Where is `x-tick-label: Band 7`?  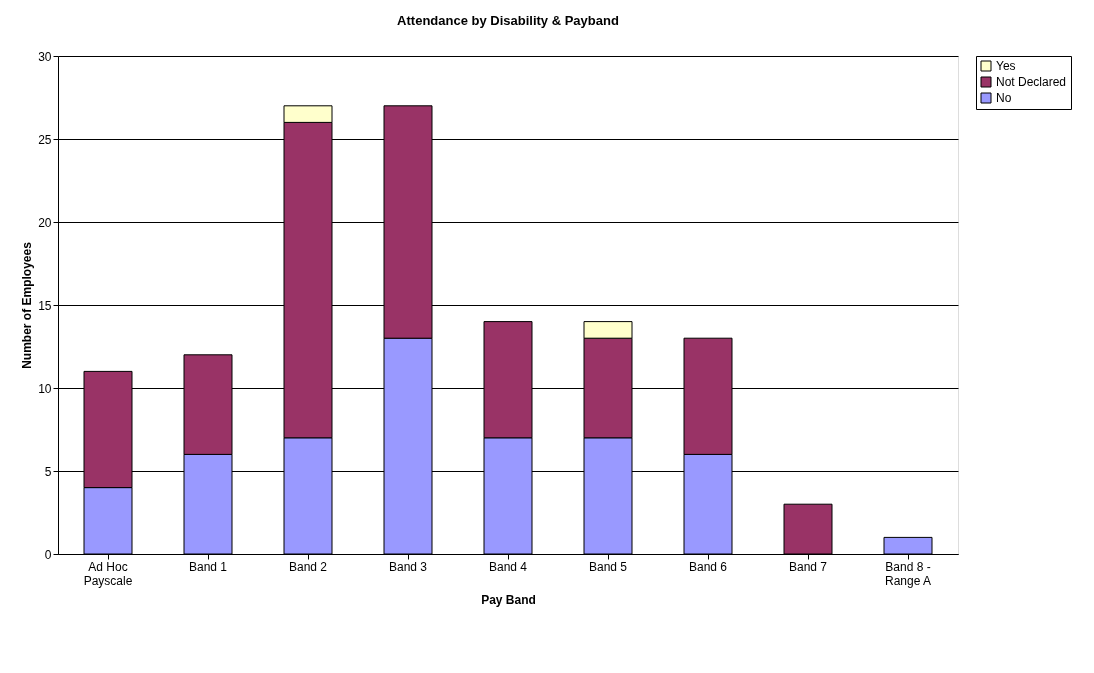 x-tick-label: Band 7 is located at coordinates (808, 566).